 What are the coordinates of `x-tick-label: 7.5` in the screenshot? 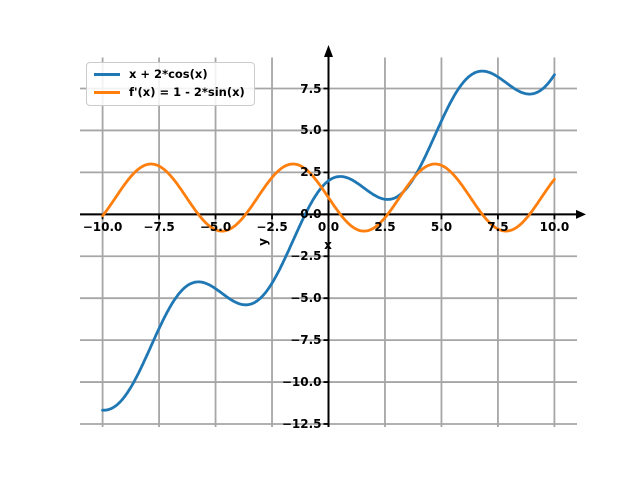 It's located at (498, 227).